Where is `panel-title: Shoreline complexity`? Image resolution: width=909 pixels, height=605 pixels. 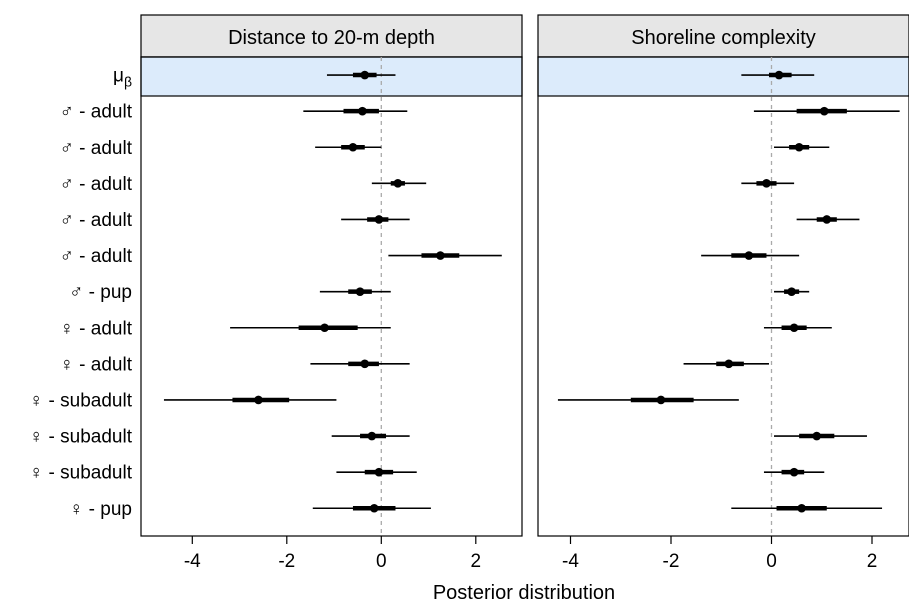 panel-title: Shoreline complexity is located at coordinates (723, 38).